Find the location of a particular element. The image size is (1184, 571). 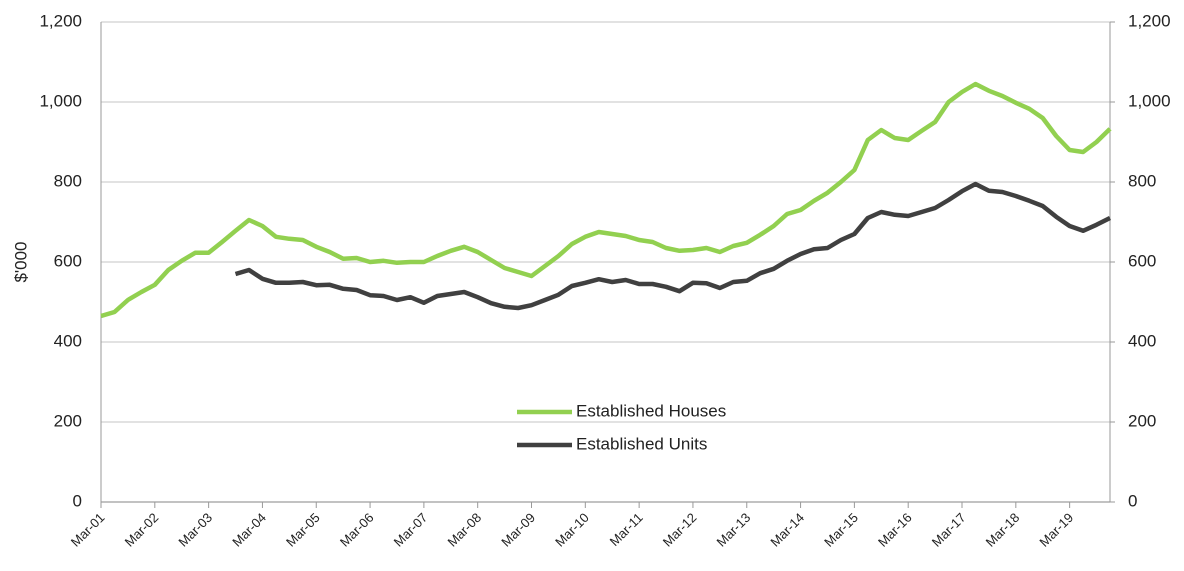

x-tick-label: Mar-16 is located at coordinates (895, 530).